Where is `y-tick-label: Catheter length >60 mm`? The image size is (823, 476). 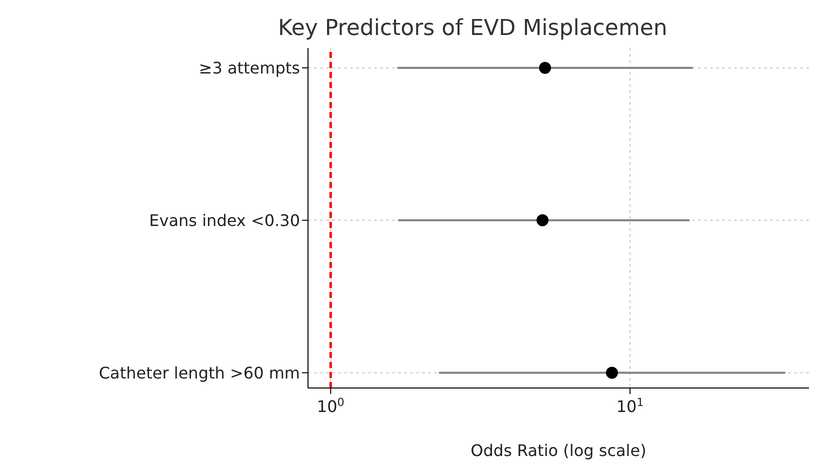
y-tick-label: Catheter length >60 mm is located at coordinates (199, 372).